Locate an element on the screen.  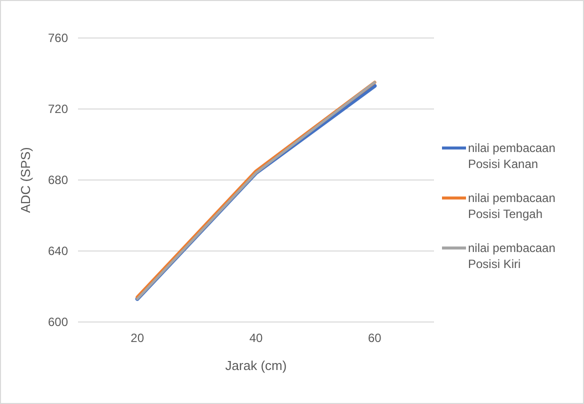
y-tick-label: 720 is located at coordinates (58, 109).